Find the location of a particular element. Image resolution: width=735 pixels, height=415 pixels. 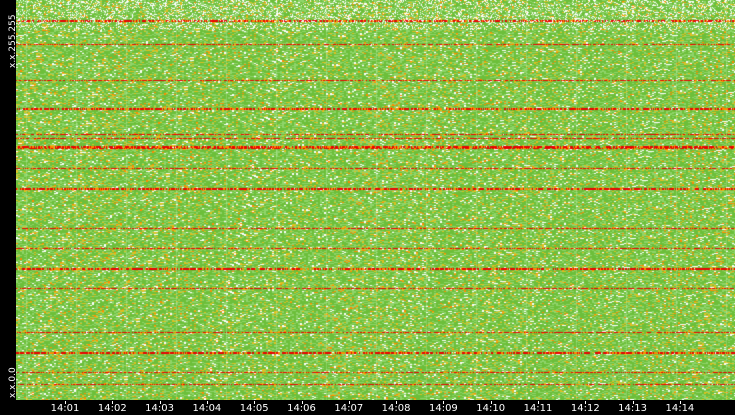

x-tick-label: 14:11 is located at coordinates (538, 408).